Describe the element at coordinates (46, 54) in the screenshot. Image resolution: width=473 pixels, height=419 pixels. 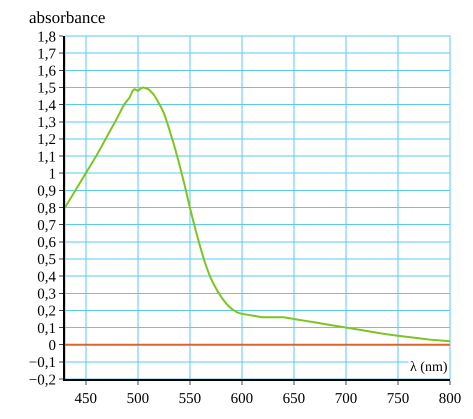
I see `y-tick-label: 1,7` at that location.